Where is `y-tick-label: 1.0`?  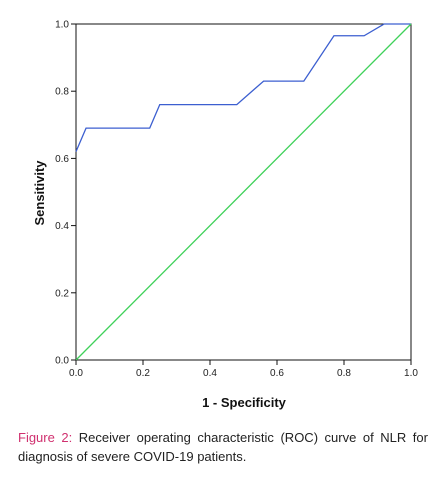 y-tick-label: 1.0 is located at coordinates (62, 25).